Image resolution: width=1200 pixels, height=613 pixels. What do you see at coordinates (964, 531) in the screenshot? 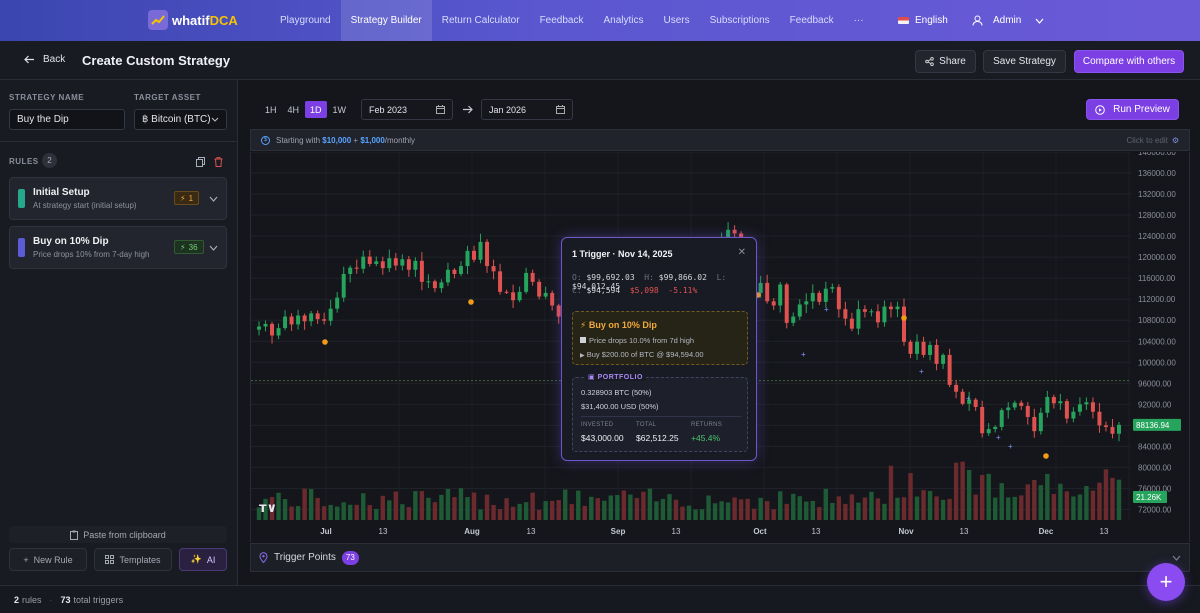
I see `x-tick-label: 13` at bounding box center [964, 531].